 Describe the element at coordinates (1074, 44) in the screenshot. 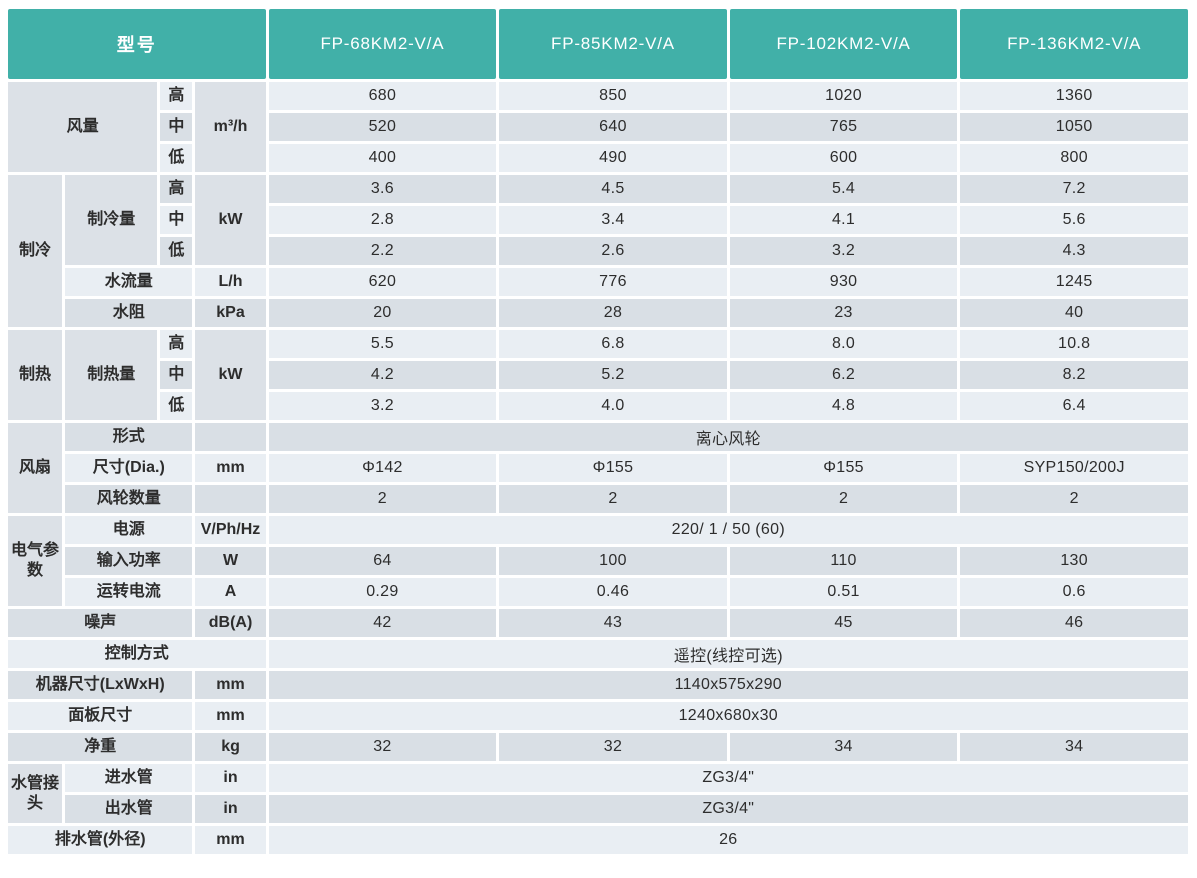

I see `header-model-fp136: FP-136KM2-V/A` at that location.